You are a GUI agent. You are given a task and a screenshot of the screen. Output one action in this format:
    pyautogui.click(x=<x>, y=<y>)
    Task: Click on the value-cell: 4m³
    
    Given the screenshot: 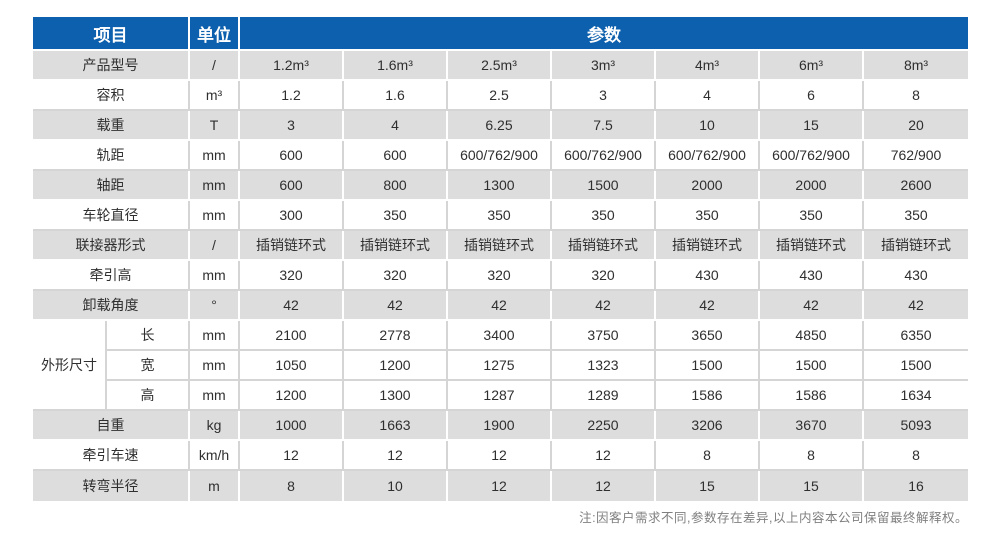 What is the action you would take?
    pyautogui.click(x=708, y=66)
    